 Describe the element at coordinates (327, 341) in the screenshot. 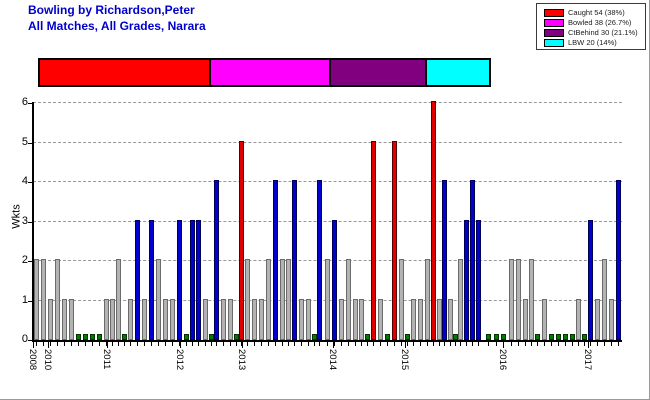

I see `x-axis-line` at that location.